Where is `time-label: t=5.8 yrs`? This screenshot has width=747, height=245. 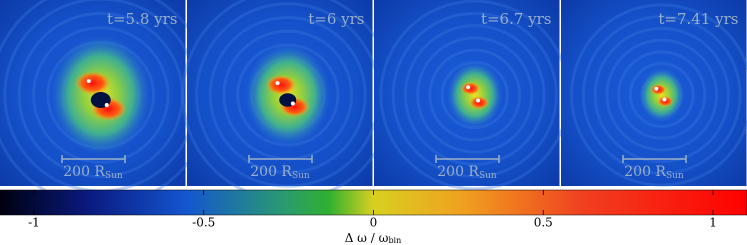
time-label: t=5.8 yrs is located at coordinates (142, 19).